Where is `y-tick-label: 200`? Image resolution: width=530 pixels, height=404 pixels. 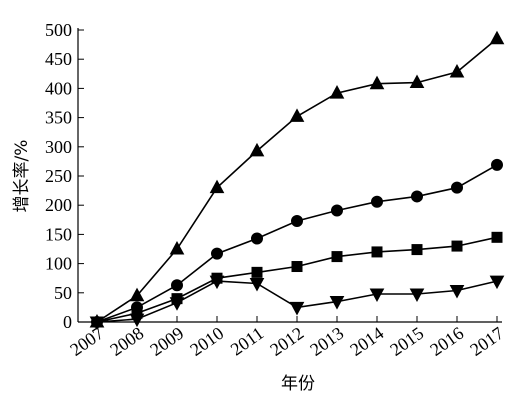 y-tick-label: 200 is located at coordinates (58, 205).